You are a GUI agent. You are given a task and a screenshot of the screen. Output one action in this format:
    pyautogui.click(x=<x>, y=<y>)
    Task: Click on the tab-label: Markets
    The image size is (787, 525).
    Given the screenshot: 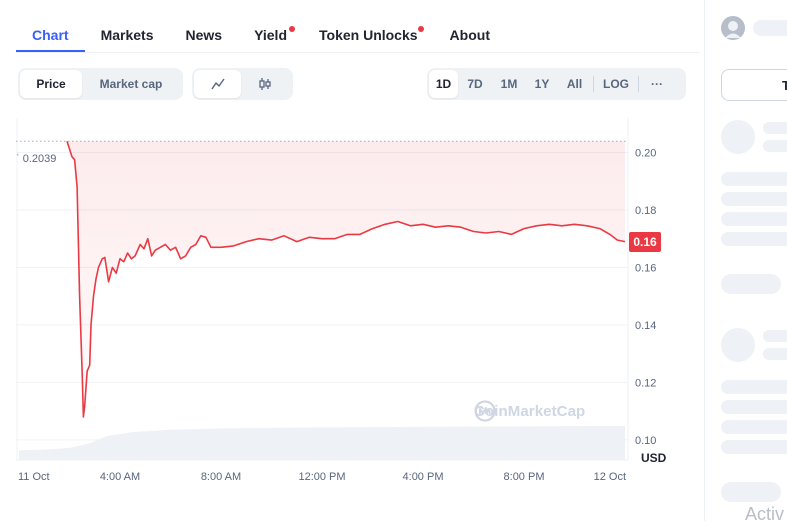 What is the action you would take?
    pyautogui.click(x=127, y=35)
    